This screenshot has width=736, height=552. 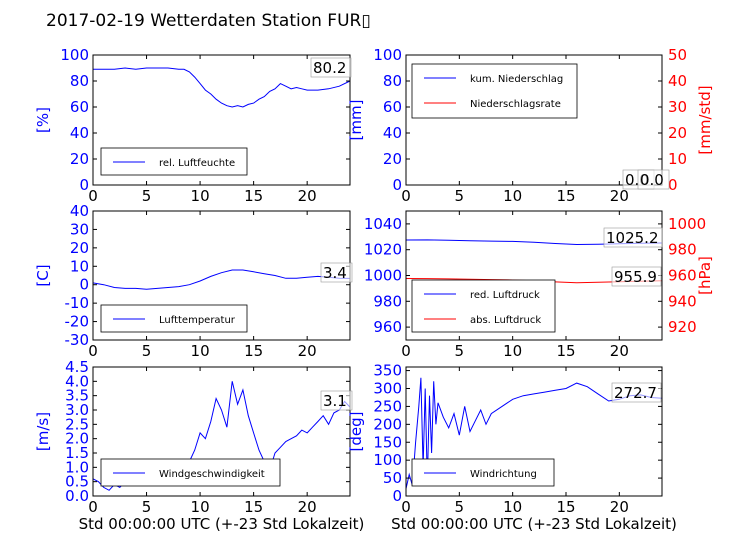 What do you see at coordinates (77, 396) in the screenshot?
I see `y-tick-label: 3.5` at bounding box center [77, 396].